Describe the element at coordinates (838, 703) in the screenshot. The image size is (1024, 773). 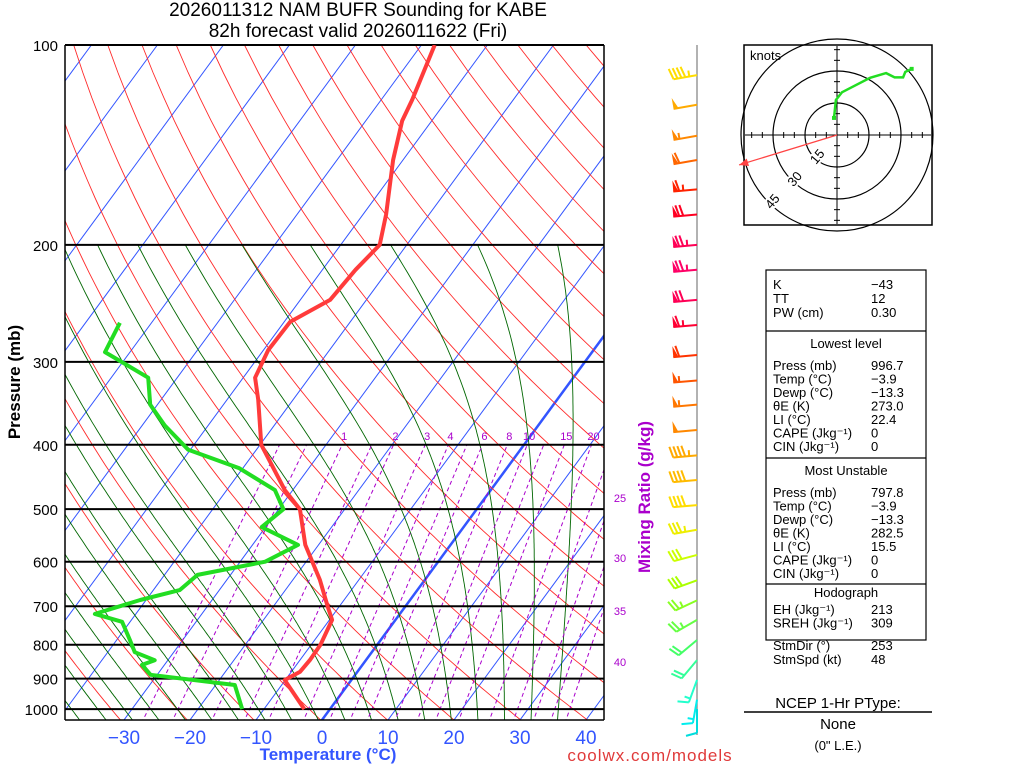
I see `ptype-title: NCEP 1-Hr PType:` at that location.